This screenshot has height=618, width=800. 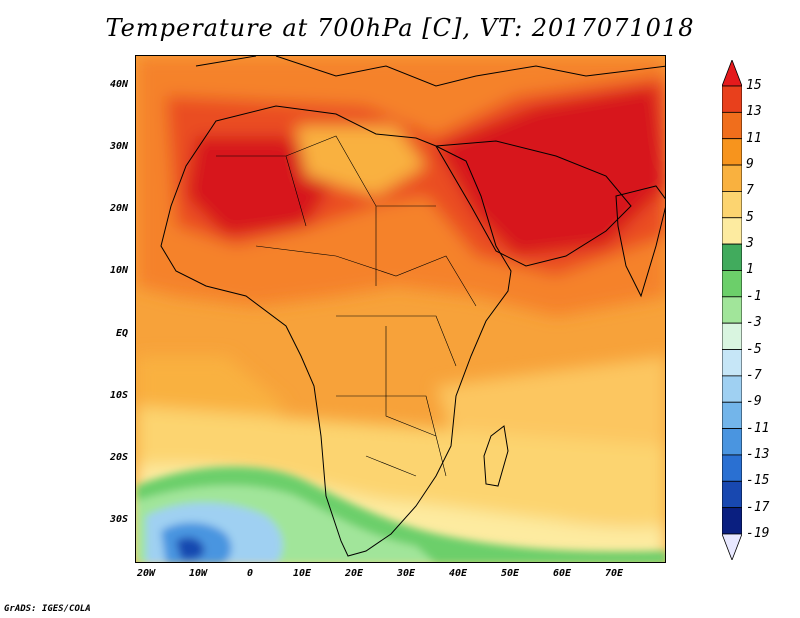 What do you see at coordinates (121, 333) in the screenshot?
I see `lat-label-eq: EQ` at bounding box center [121, 333].